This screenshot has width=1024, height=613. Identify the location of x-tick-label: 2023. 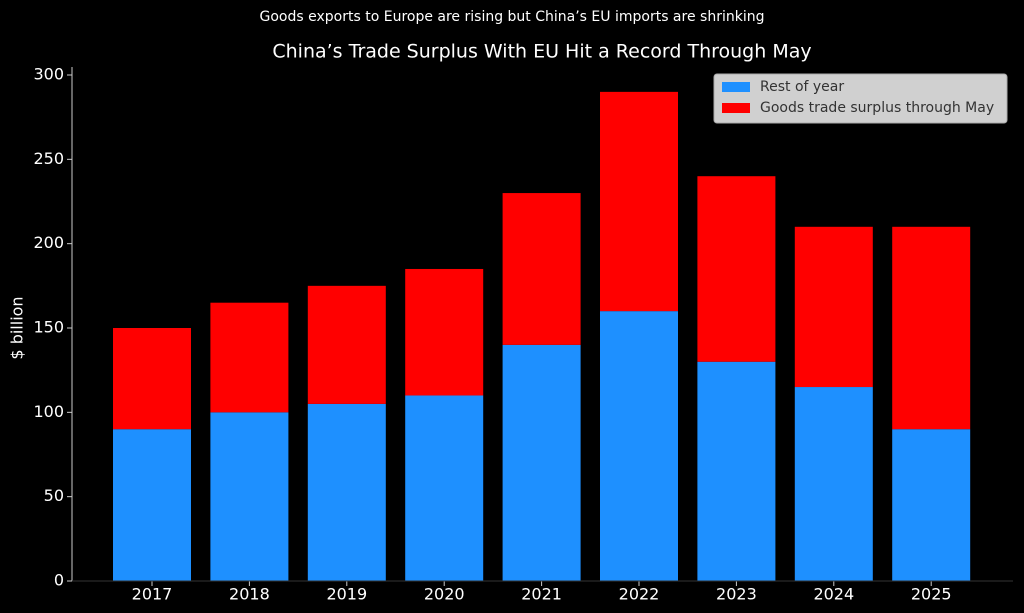
(736, 594).